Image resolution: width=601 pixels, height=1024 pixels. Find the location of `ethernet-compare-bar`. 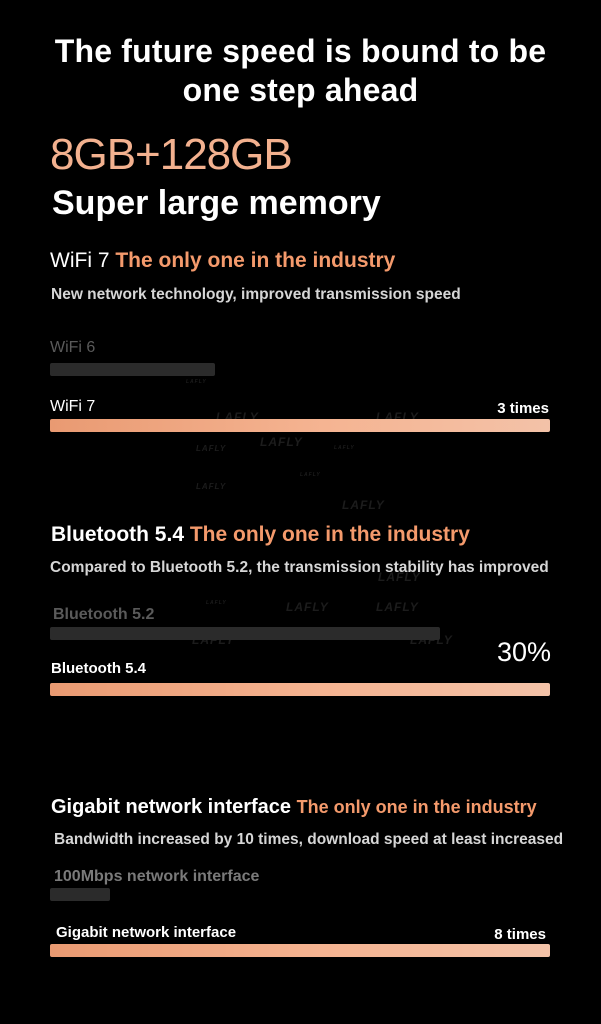

ethernet-compare-bar is located at coordinates (80, 894).